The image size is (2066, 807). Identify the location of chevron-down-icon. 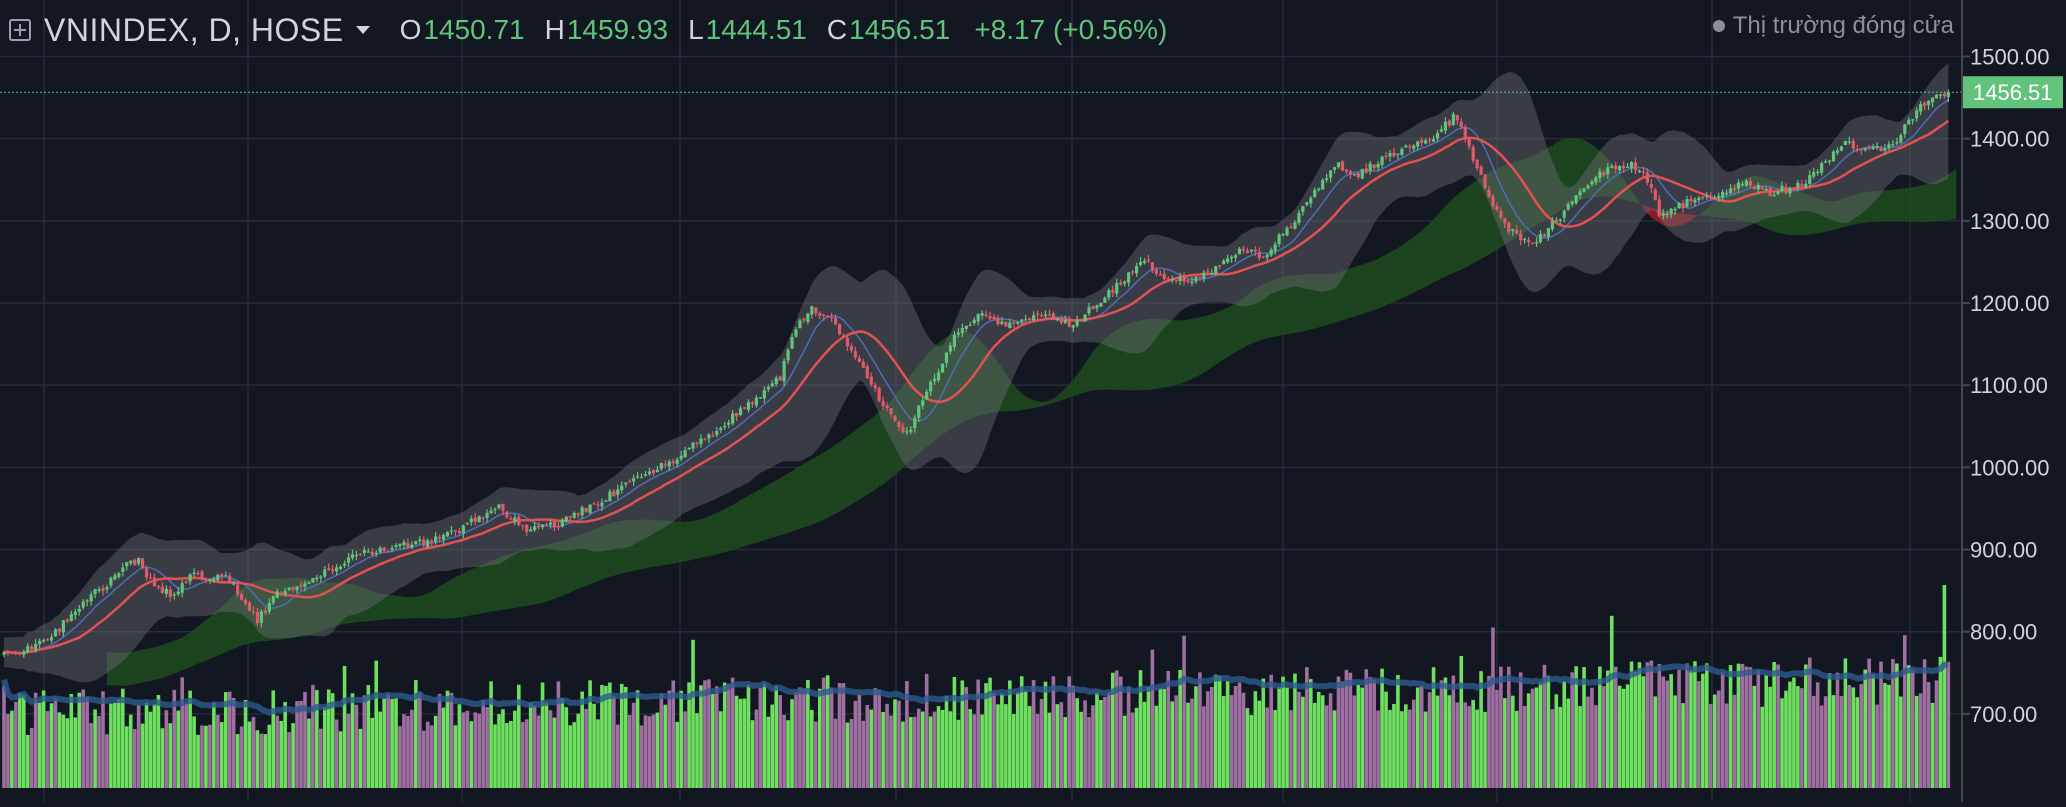
(362, 30).